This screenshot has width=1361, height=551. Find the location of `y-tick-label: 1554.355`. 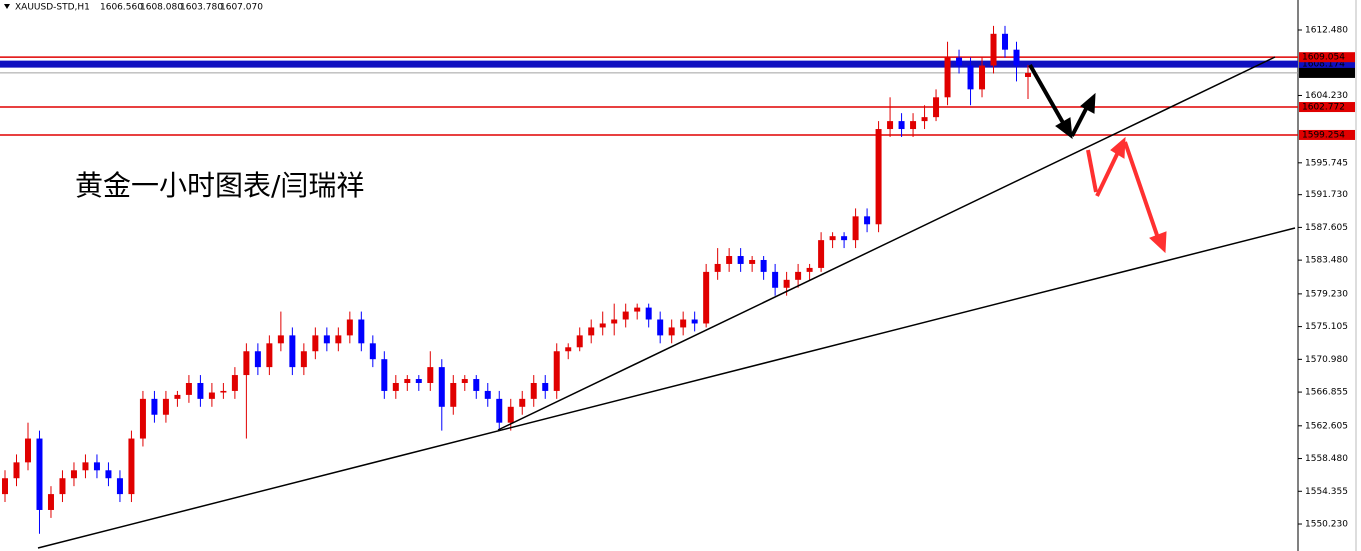

y-tick-label: 1554.355 is located at coordinates (1326, 492).